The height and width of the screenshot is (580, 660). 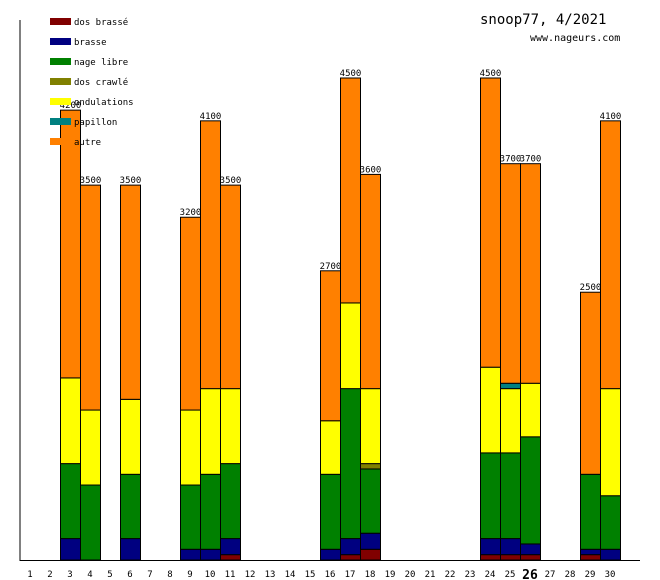 What do you see at coordinates (491, 74) in the screenshot?
I see `bar-total-label: 4500` at bounding box center [491, 74].